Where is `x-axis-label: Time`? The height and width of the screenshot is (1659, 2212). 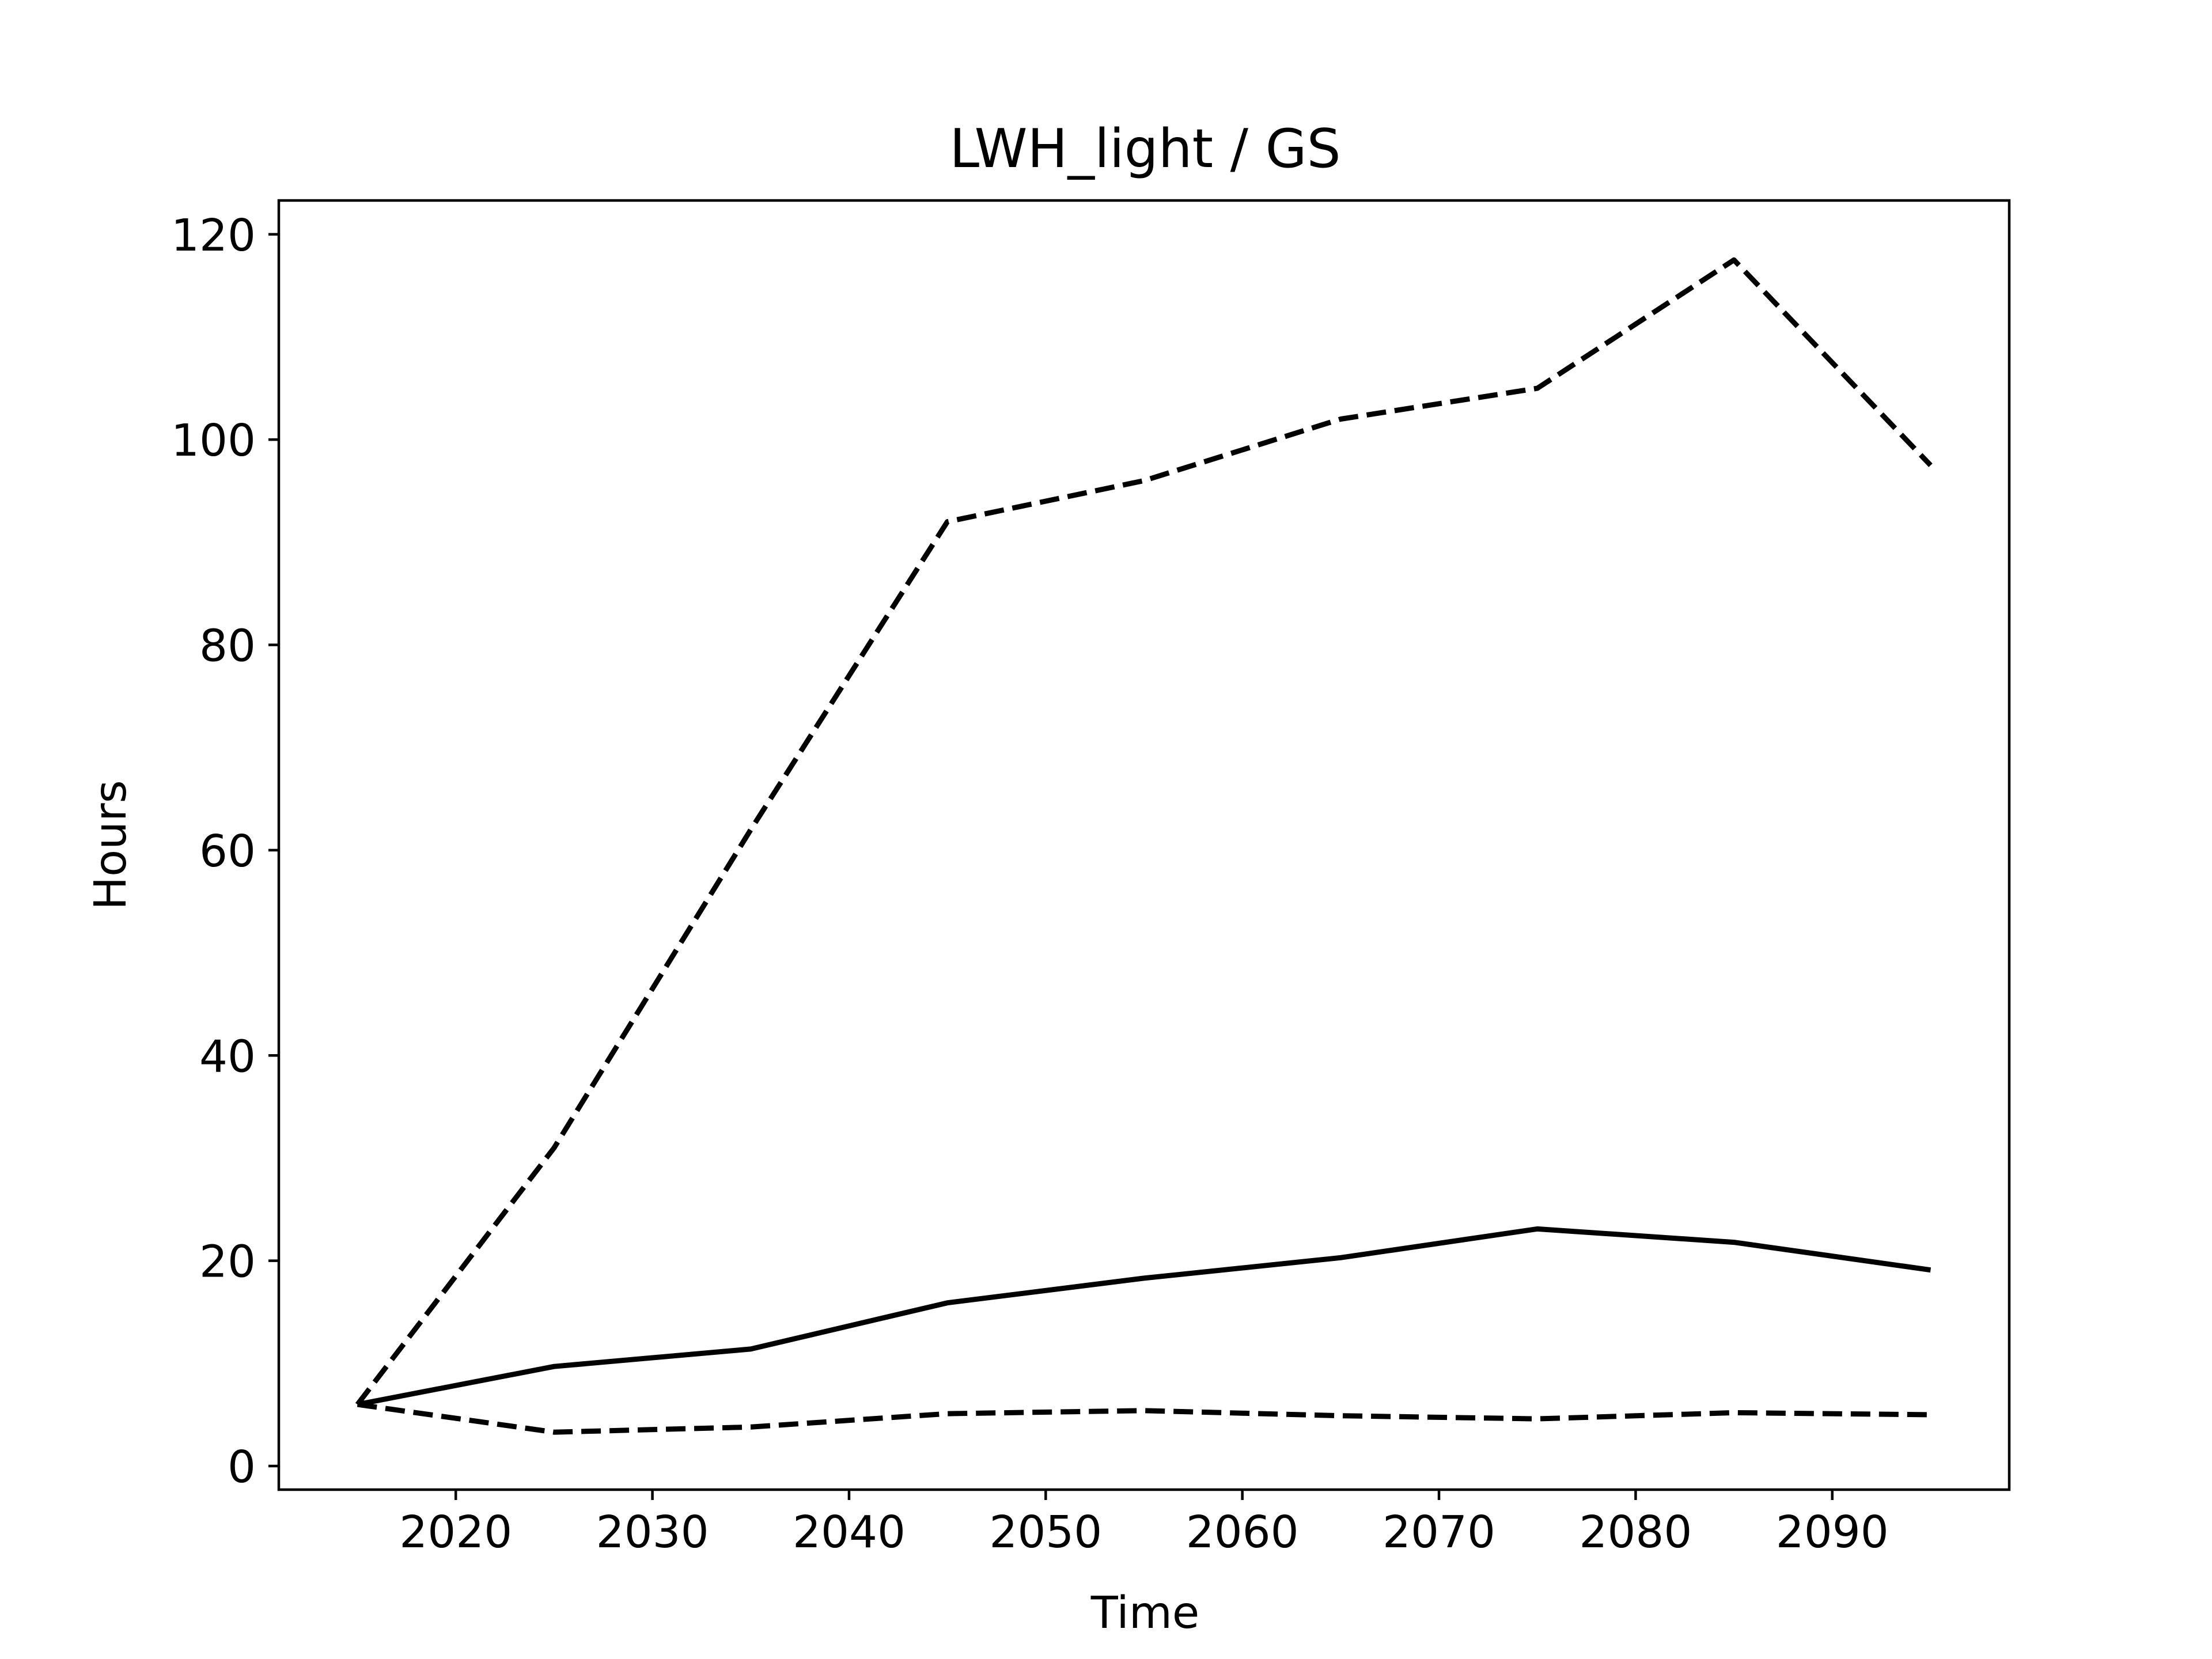 x-axis-label: Time is located at coordinates (1144, 1613).